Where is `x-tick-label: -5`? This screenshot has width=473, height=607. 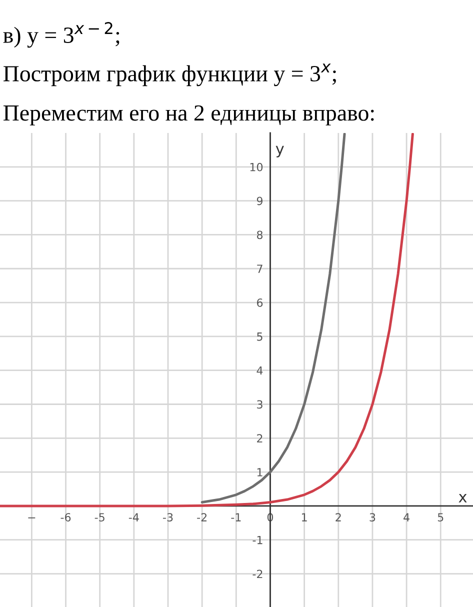 x-tick-label: -5 is located at coordinates (99, 517).